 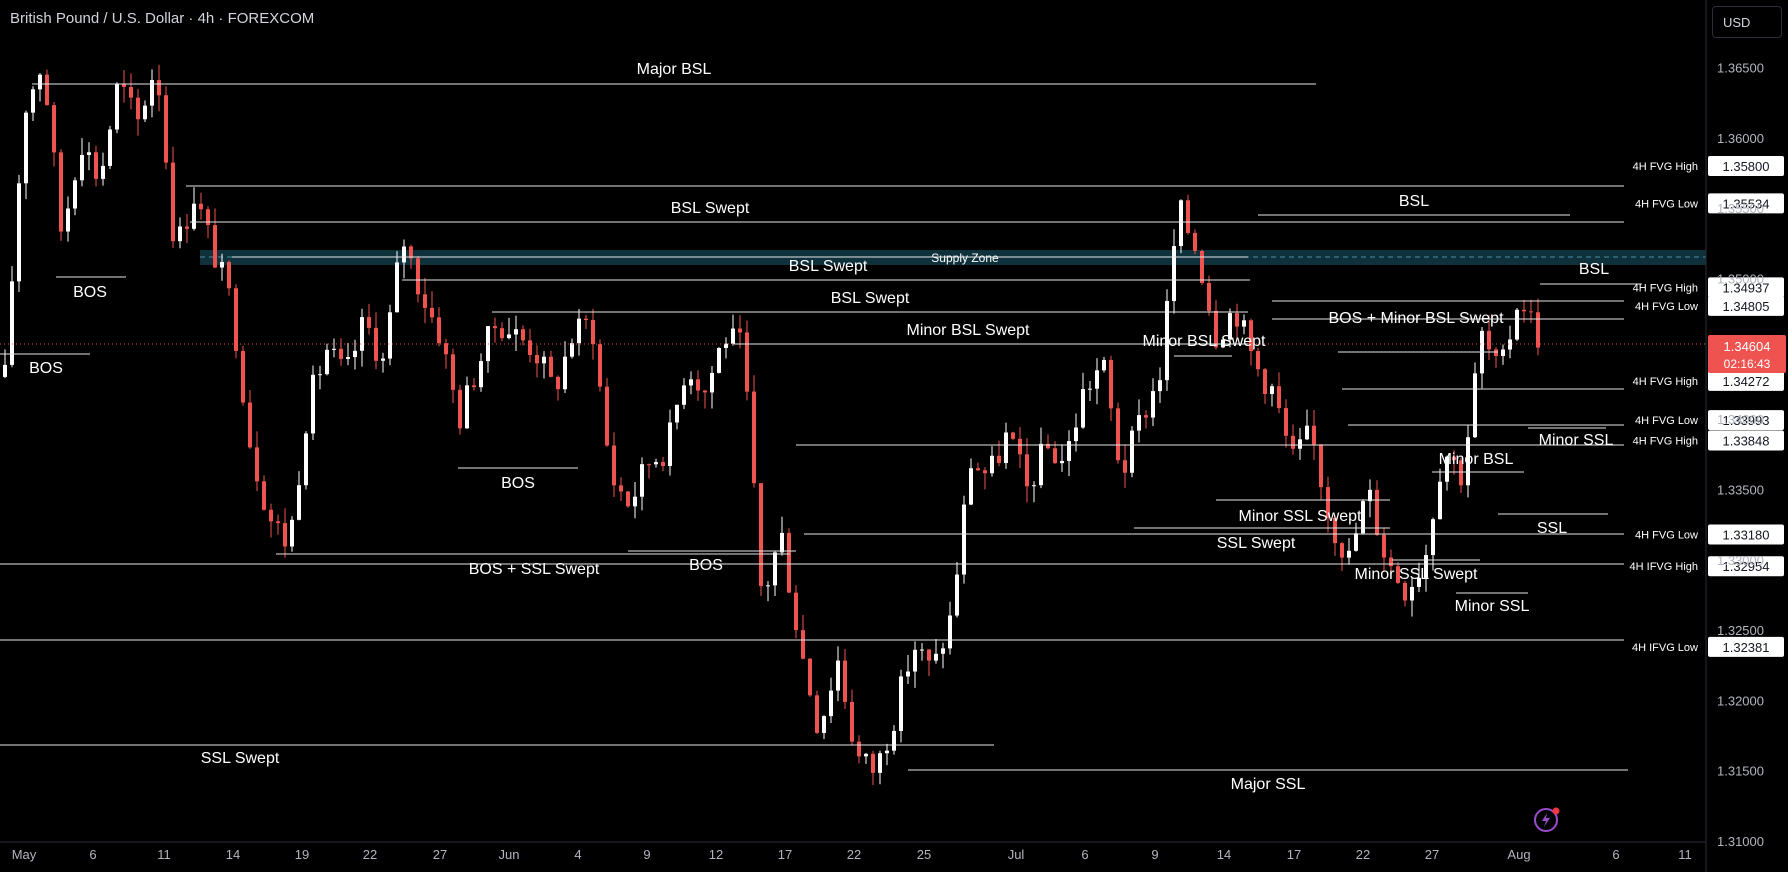 What do you see at coordinates (1746, 441) in the screenshot?
I see `level-tag-price: 1.33848` at bounding box center [1746, 441].